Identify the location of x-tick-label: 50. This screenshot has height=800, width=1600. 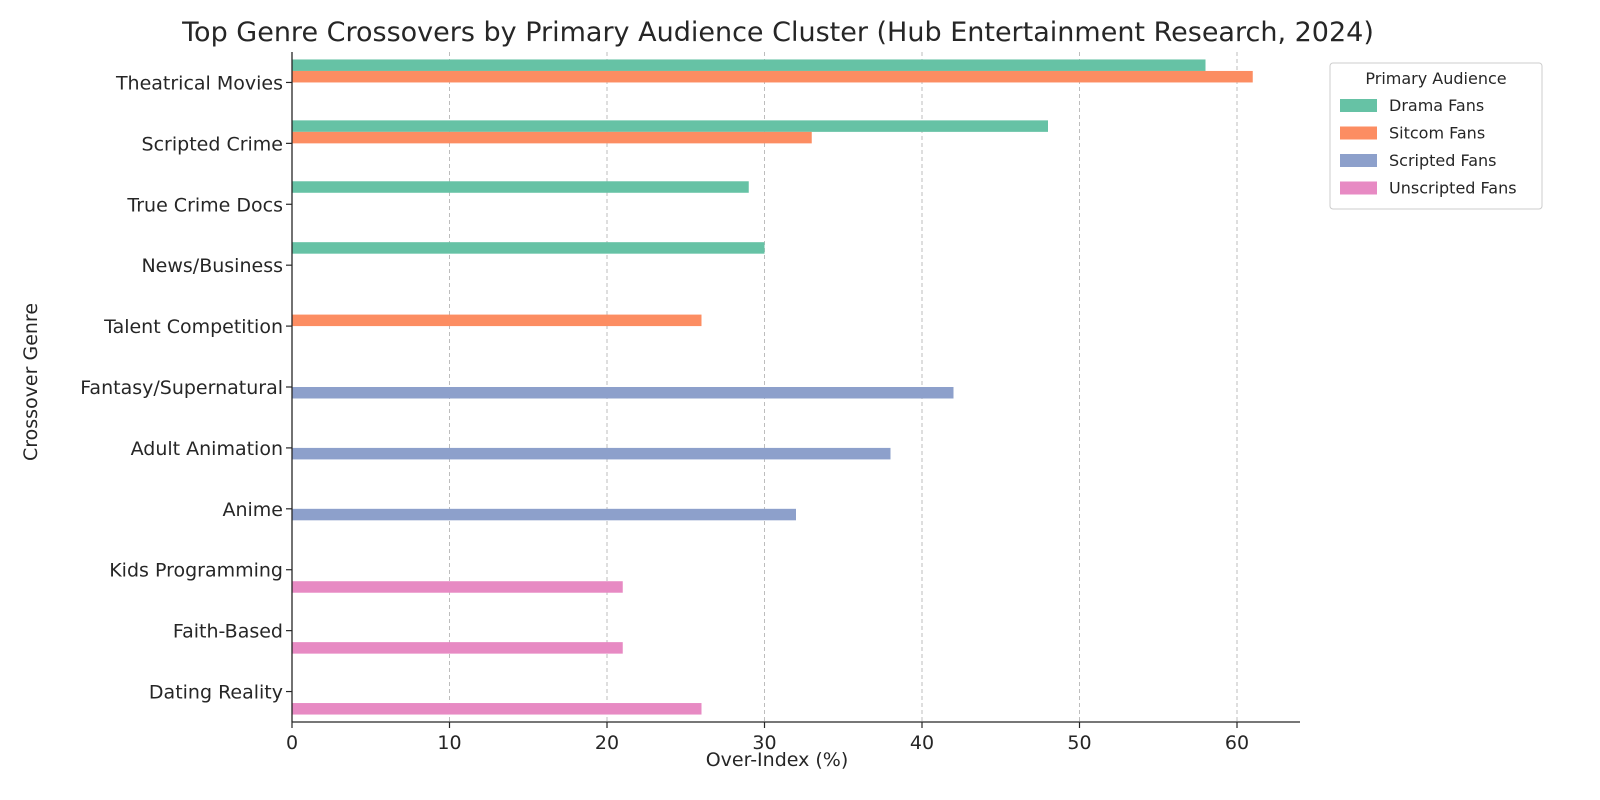
(1079, 743).